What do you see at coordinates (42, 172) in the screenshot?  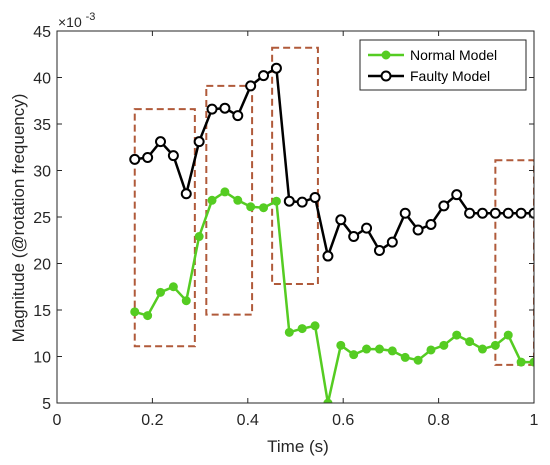 I see `y-tick-label: 30` at bounding box center [42, 172].